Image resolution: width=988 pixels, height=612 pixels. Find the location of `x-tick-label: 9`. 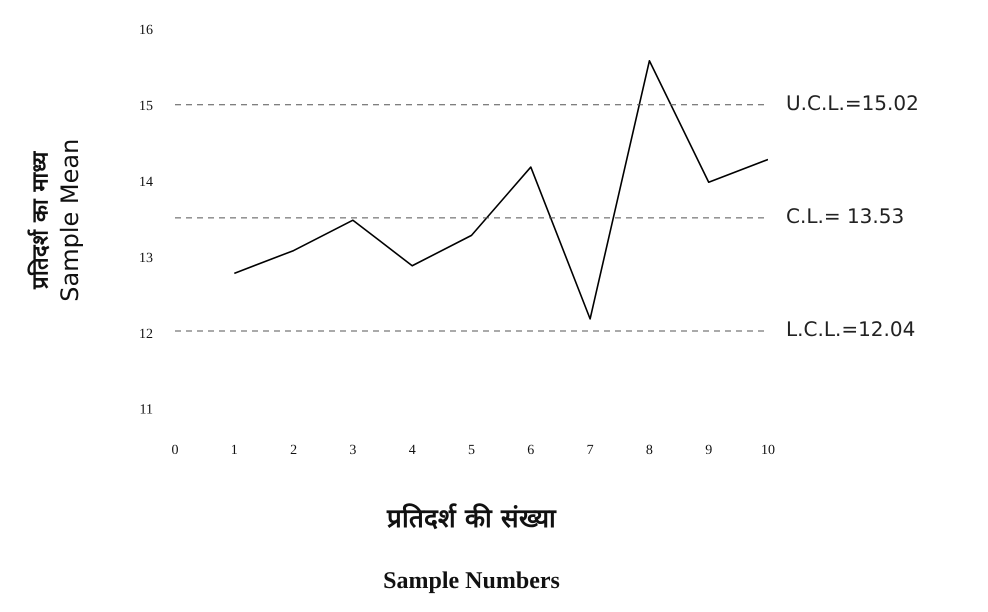

x-tick-label: 9 is located at coordinates (708, 450).